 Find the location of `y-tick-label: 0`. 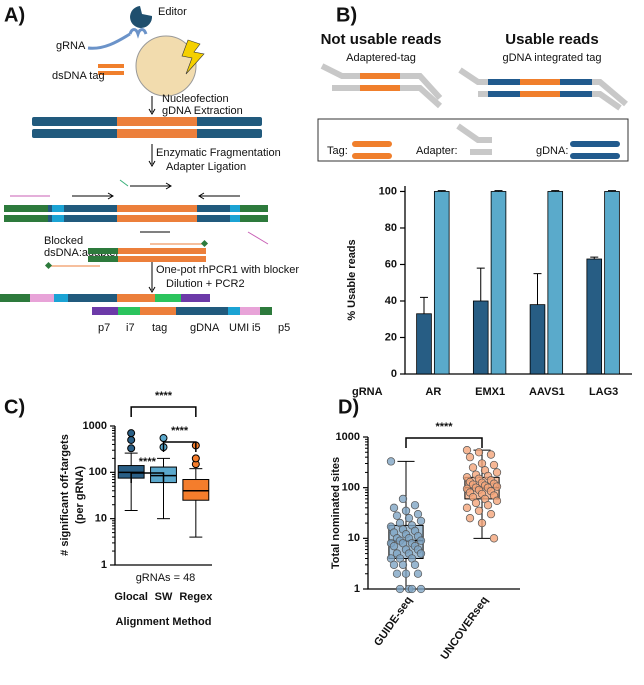

y-tick-label: 0 is located at coordinates (394, 374).